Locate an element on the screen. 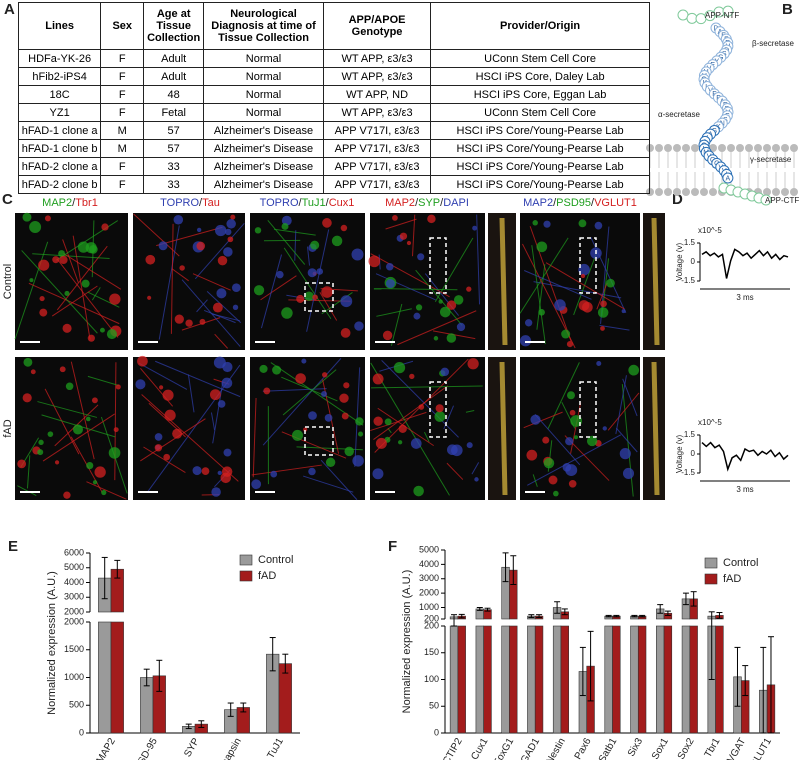 The image size is (800, 760). x-scale-label: 3 ms is located at coordinates (744, 297).